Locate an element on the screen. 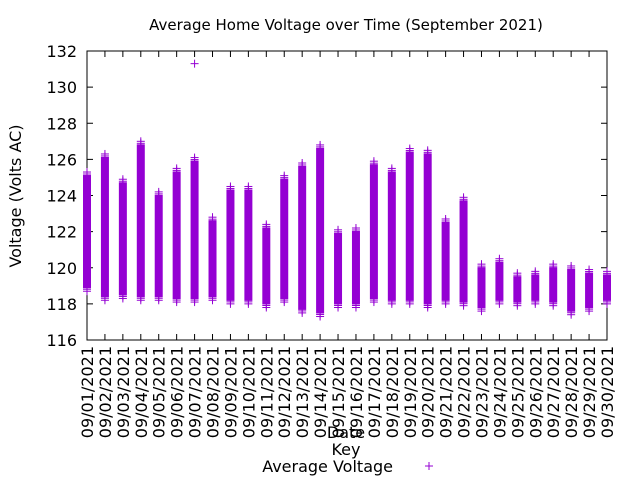  y-tick-label: 118 is located at coordinates (61, 304).